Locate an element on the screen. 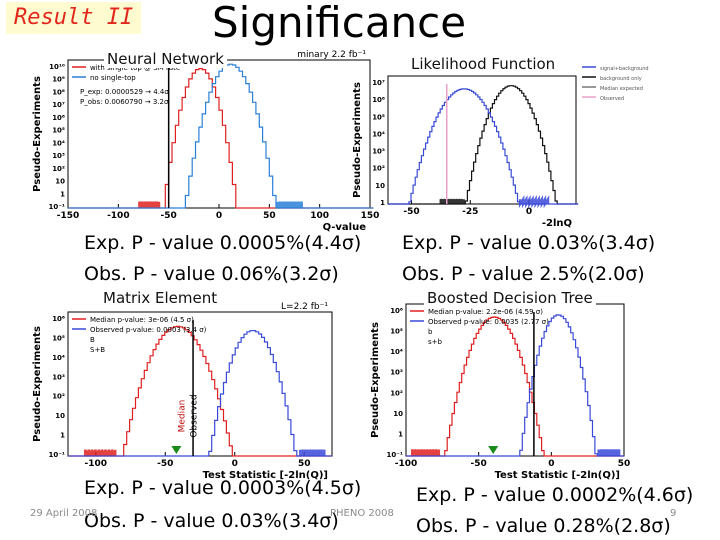 This screenshot has width=720, height=540. nn-legend-entry: no single-top is located at coordinates (113, 78).